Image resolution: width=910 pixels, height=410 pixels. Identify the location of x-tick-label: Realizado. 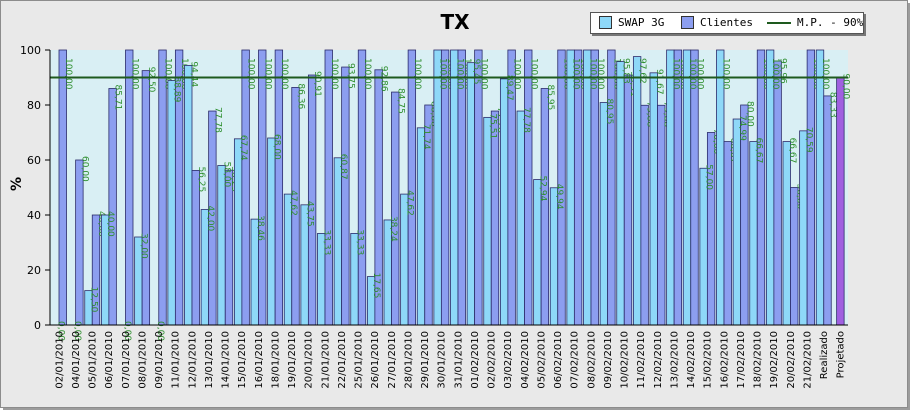
(824, 355).